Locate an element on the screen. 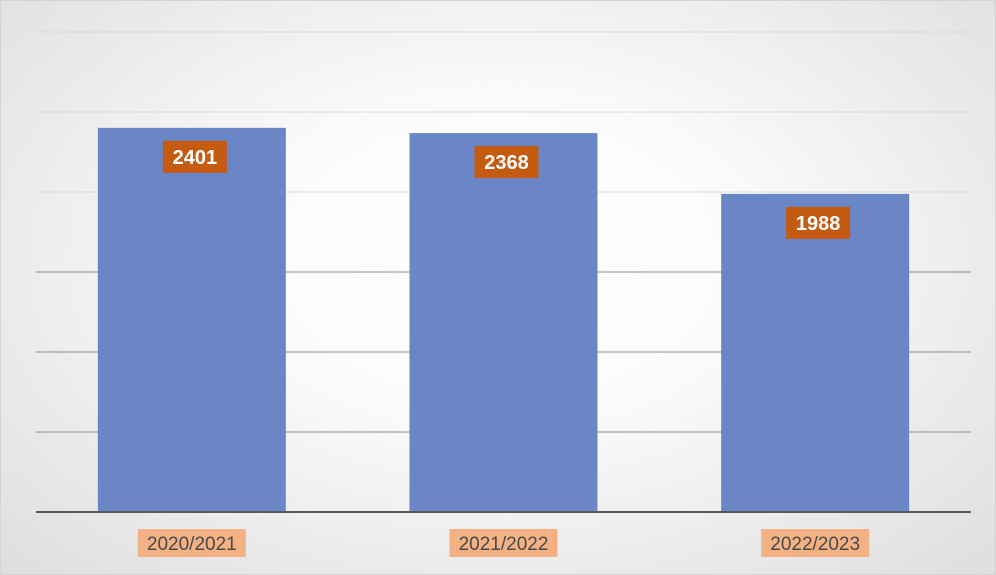 The height and width of the screenshot is (575, 996). data-label: 2401 is located at coordinates (195, 158).